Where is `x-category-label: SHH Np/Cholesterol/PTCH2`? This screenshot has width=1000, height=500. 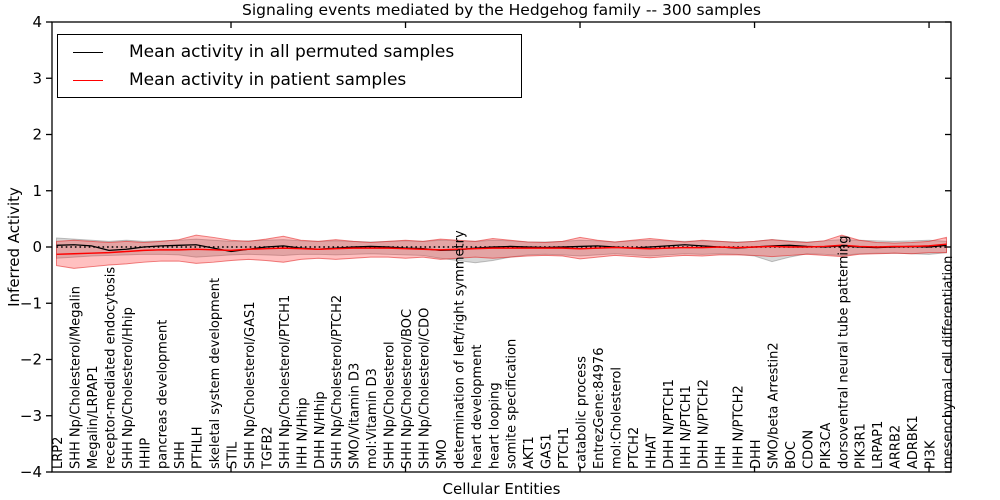
x-category-label: SHH Np/Cholesterol/PTCH2 is located at coordinates (337, 382).